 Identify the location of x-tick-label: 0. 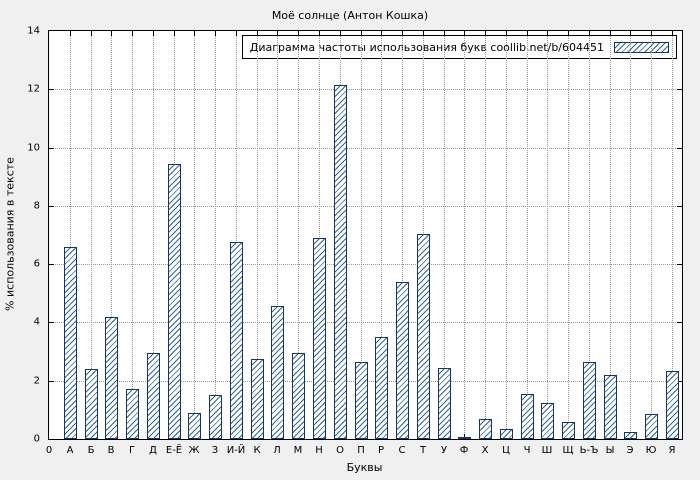
(49, 450).